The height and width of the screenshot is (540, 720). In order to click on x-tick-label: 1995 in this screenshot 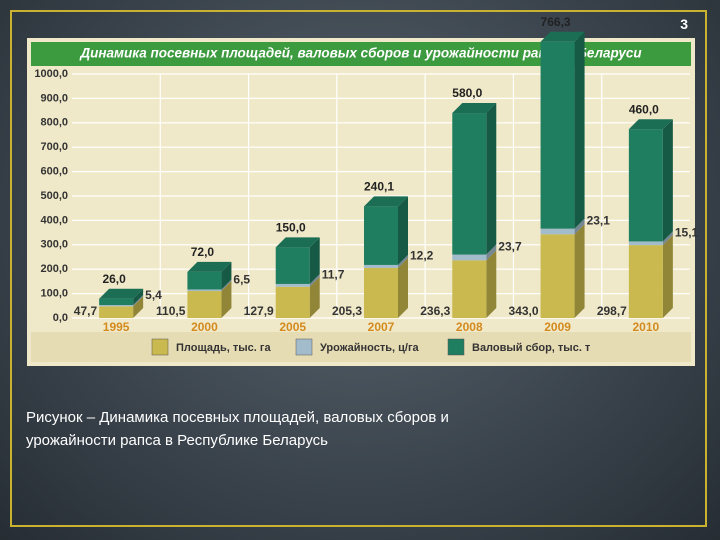, I will do `click(116, 327)`.